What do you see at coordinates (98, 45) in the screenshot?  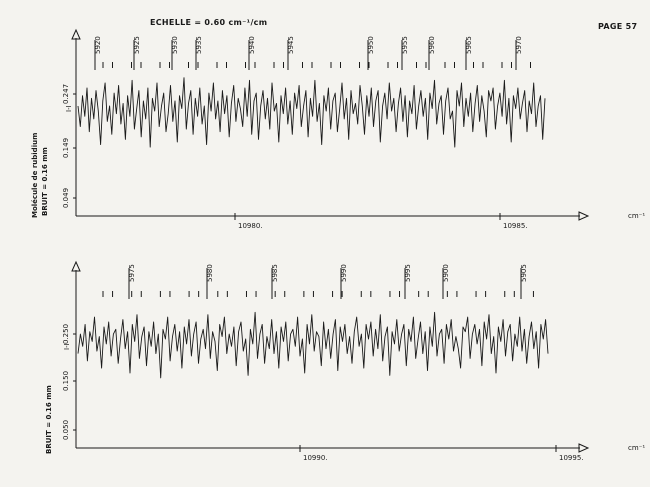 I see `line-number-label: 5920` at bounding box center [98, 45].